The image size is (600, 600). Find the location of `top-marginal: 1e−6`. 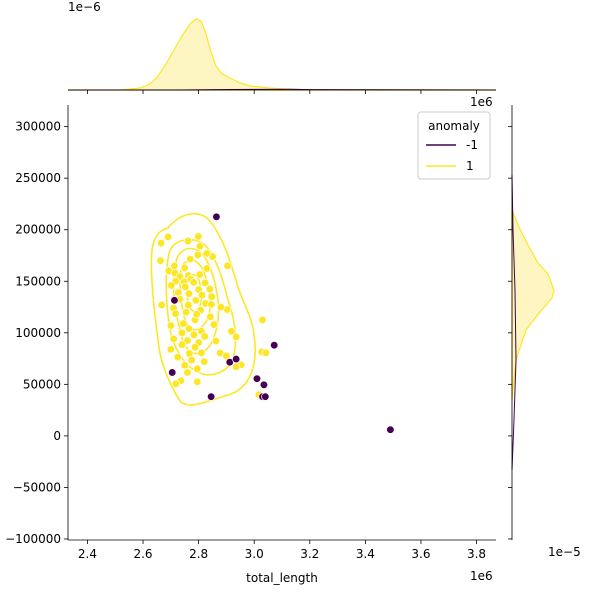

top-marginal: 1e−6 is located at coordinates (282, 47).